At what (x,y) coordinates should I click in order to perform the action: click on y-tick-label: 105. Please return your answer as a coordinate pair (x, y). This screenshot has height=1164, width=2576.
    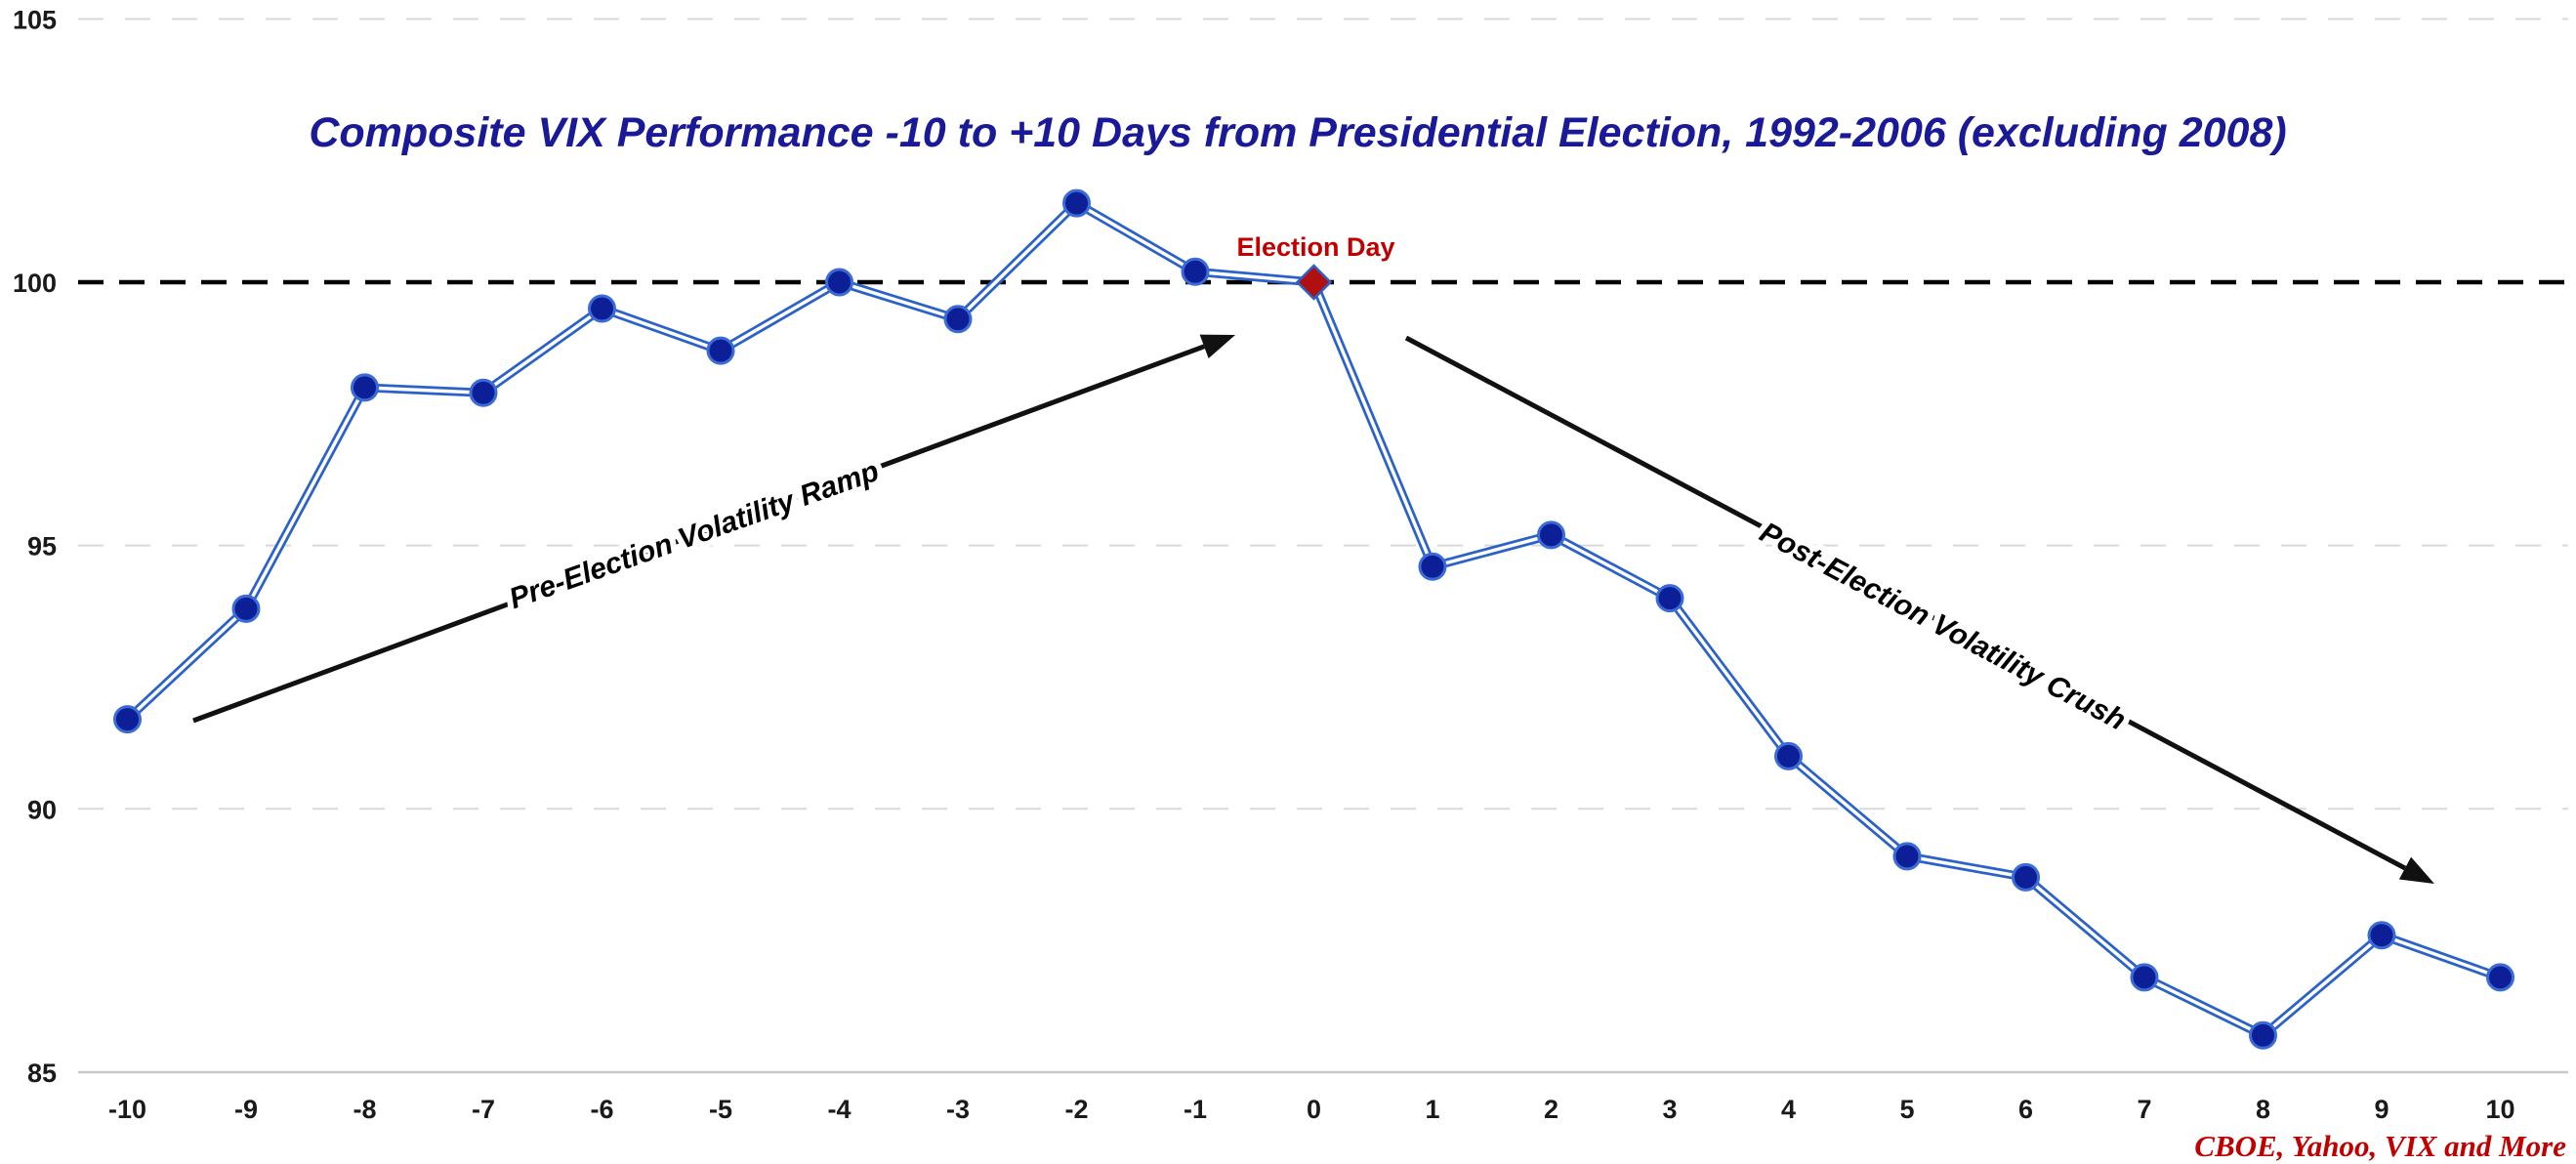
    Looking at the image, I should click on (35, 19).